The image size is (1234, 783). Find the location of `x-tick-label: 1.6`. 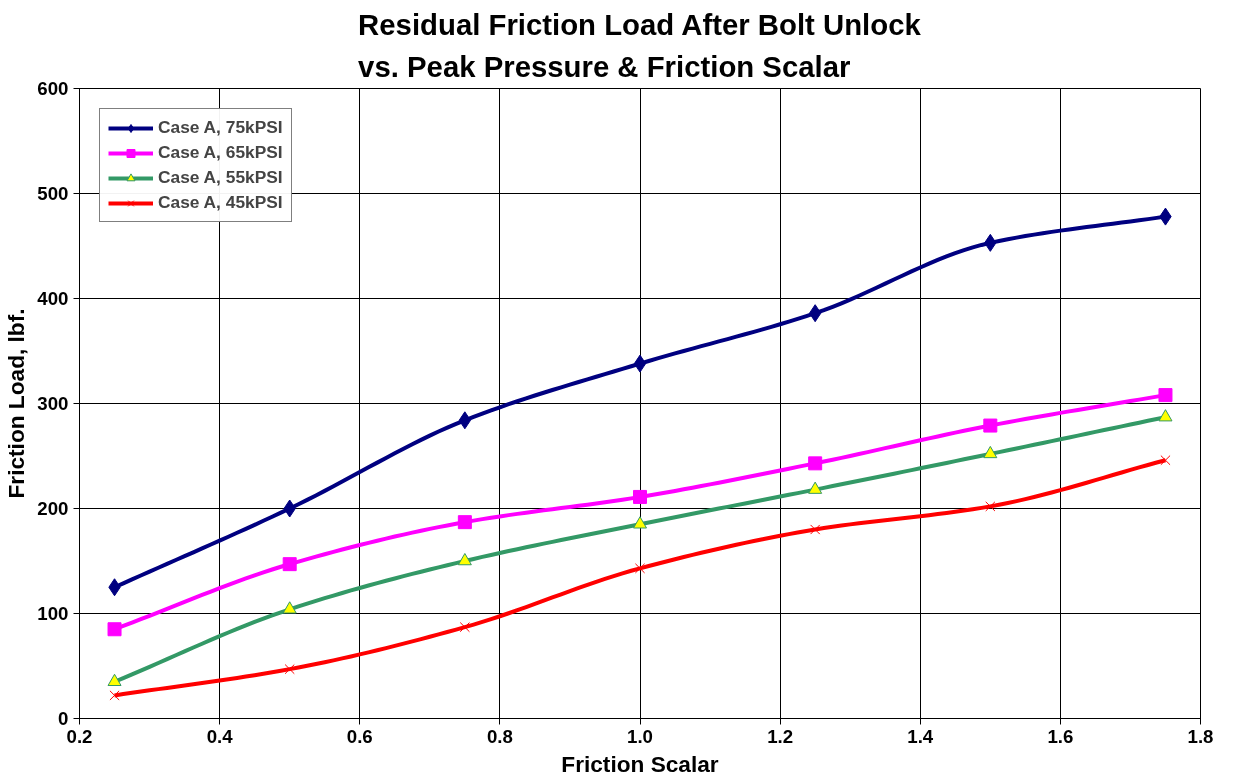

x-tick-label: 1.6 is located at coordinates (1060, 736).